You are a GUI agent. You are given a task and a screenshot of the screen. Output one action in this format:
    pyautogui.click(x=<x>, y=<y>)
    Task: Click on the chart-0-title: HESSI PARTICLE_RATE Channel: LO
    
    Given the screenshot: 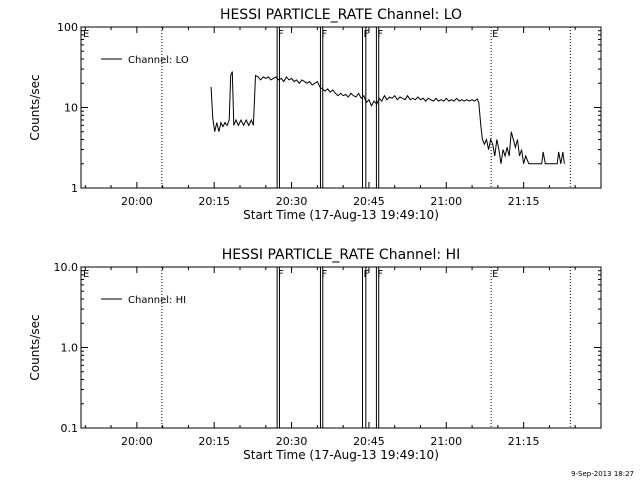 What is the action you would take?
    pyautogui.click(x=341, y=15)
    